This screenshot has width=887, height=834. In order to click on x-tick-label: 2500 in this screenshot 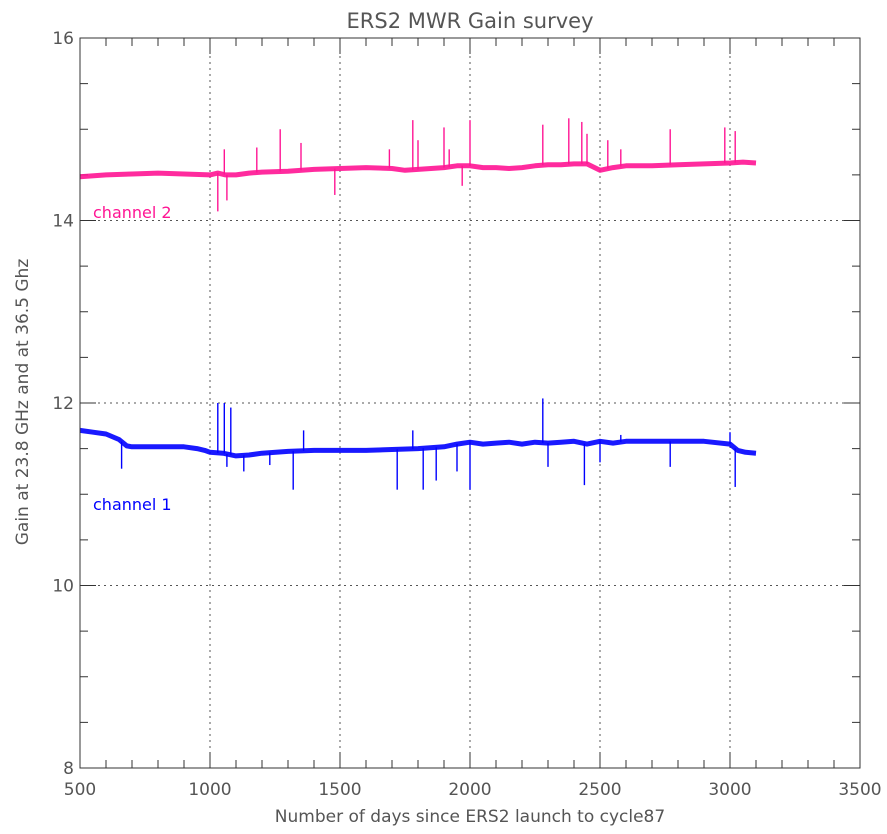, I will do `click(599, 790)`.